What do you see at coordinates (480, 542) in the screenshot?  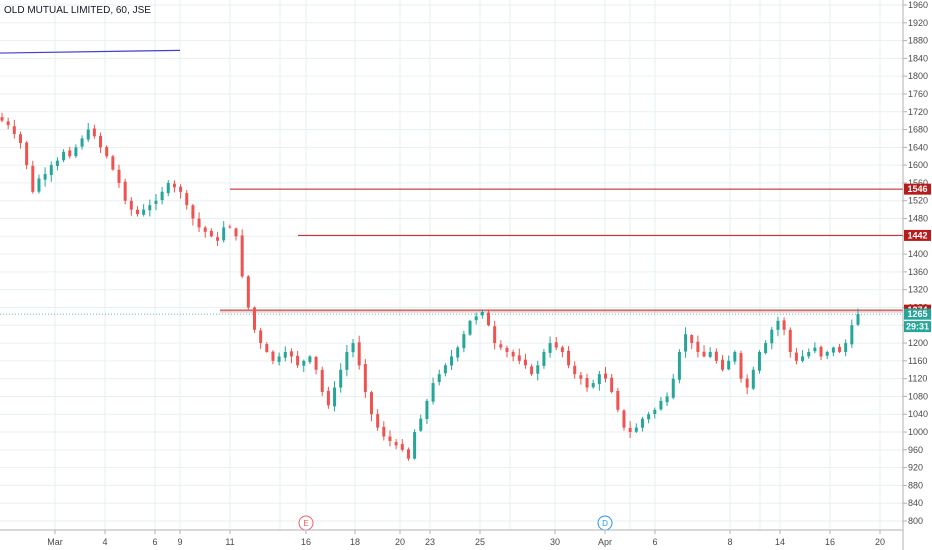 I see `x-tick-label: 25` at bounding box center [480, 542].